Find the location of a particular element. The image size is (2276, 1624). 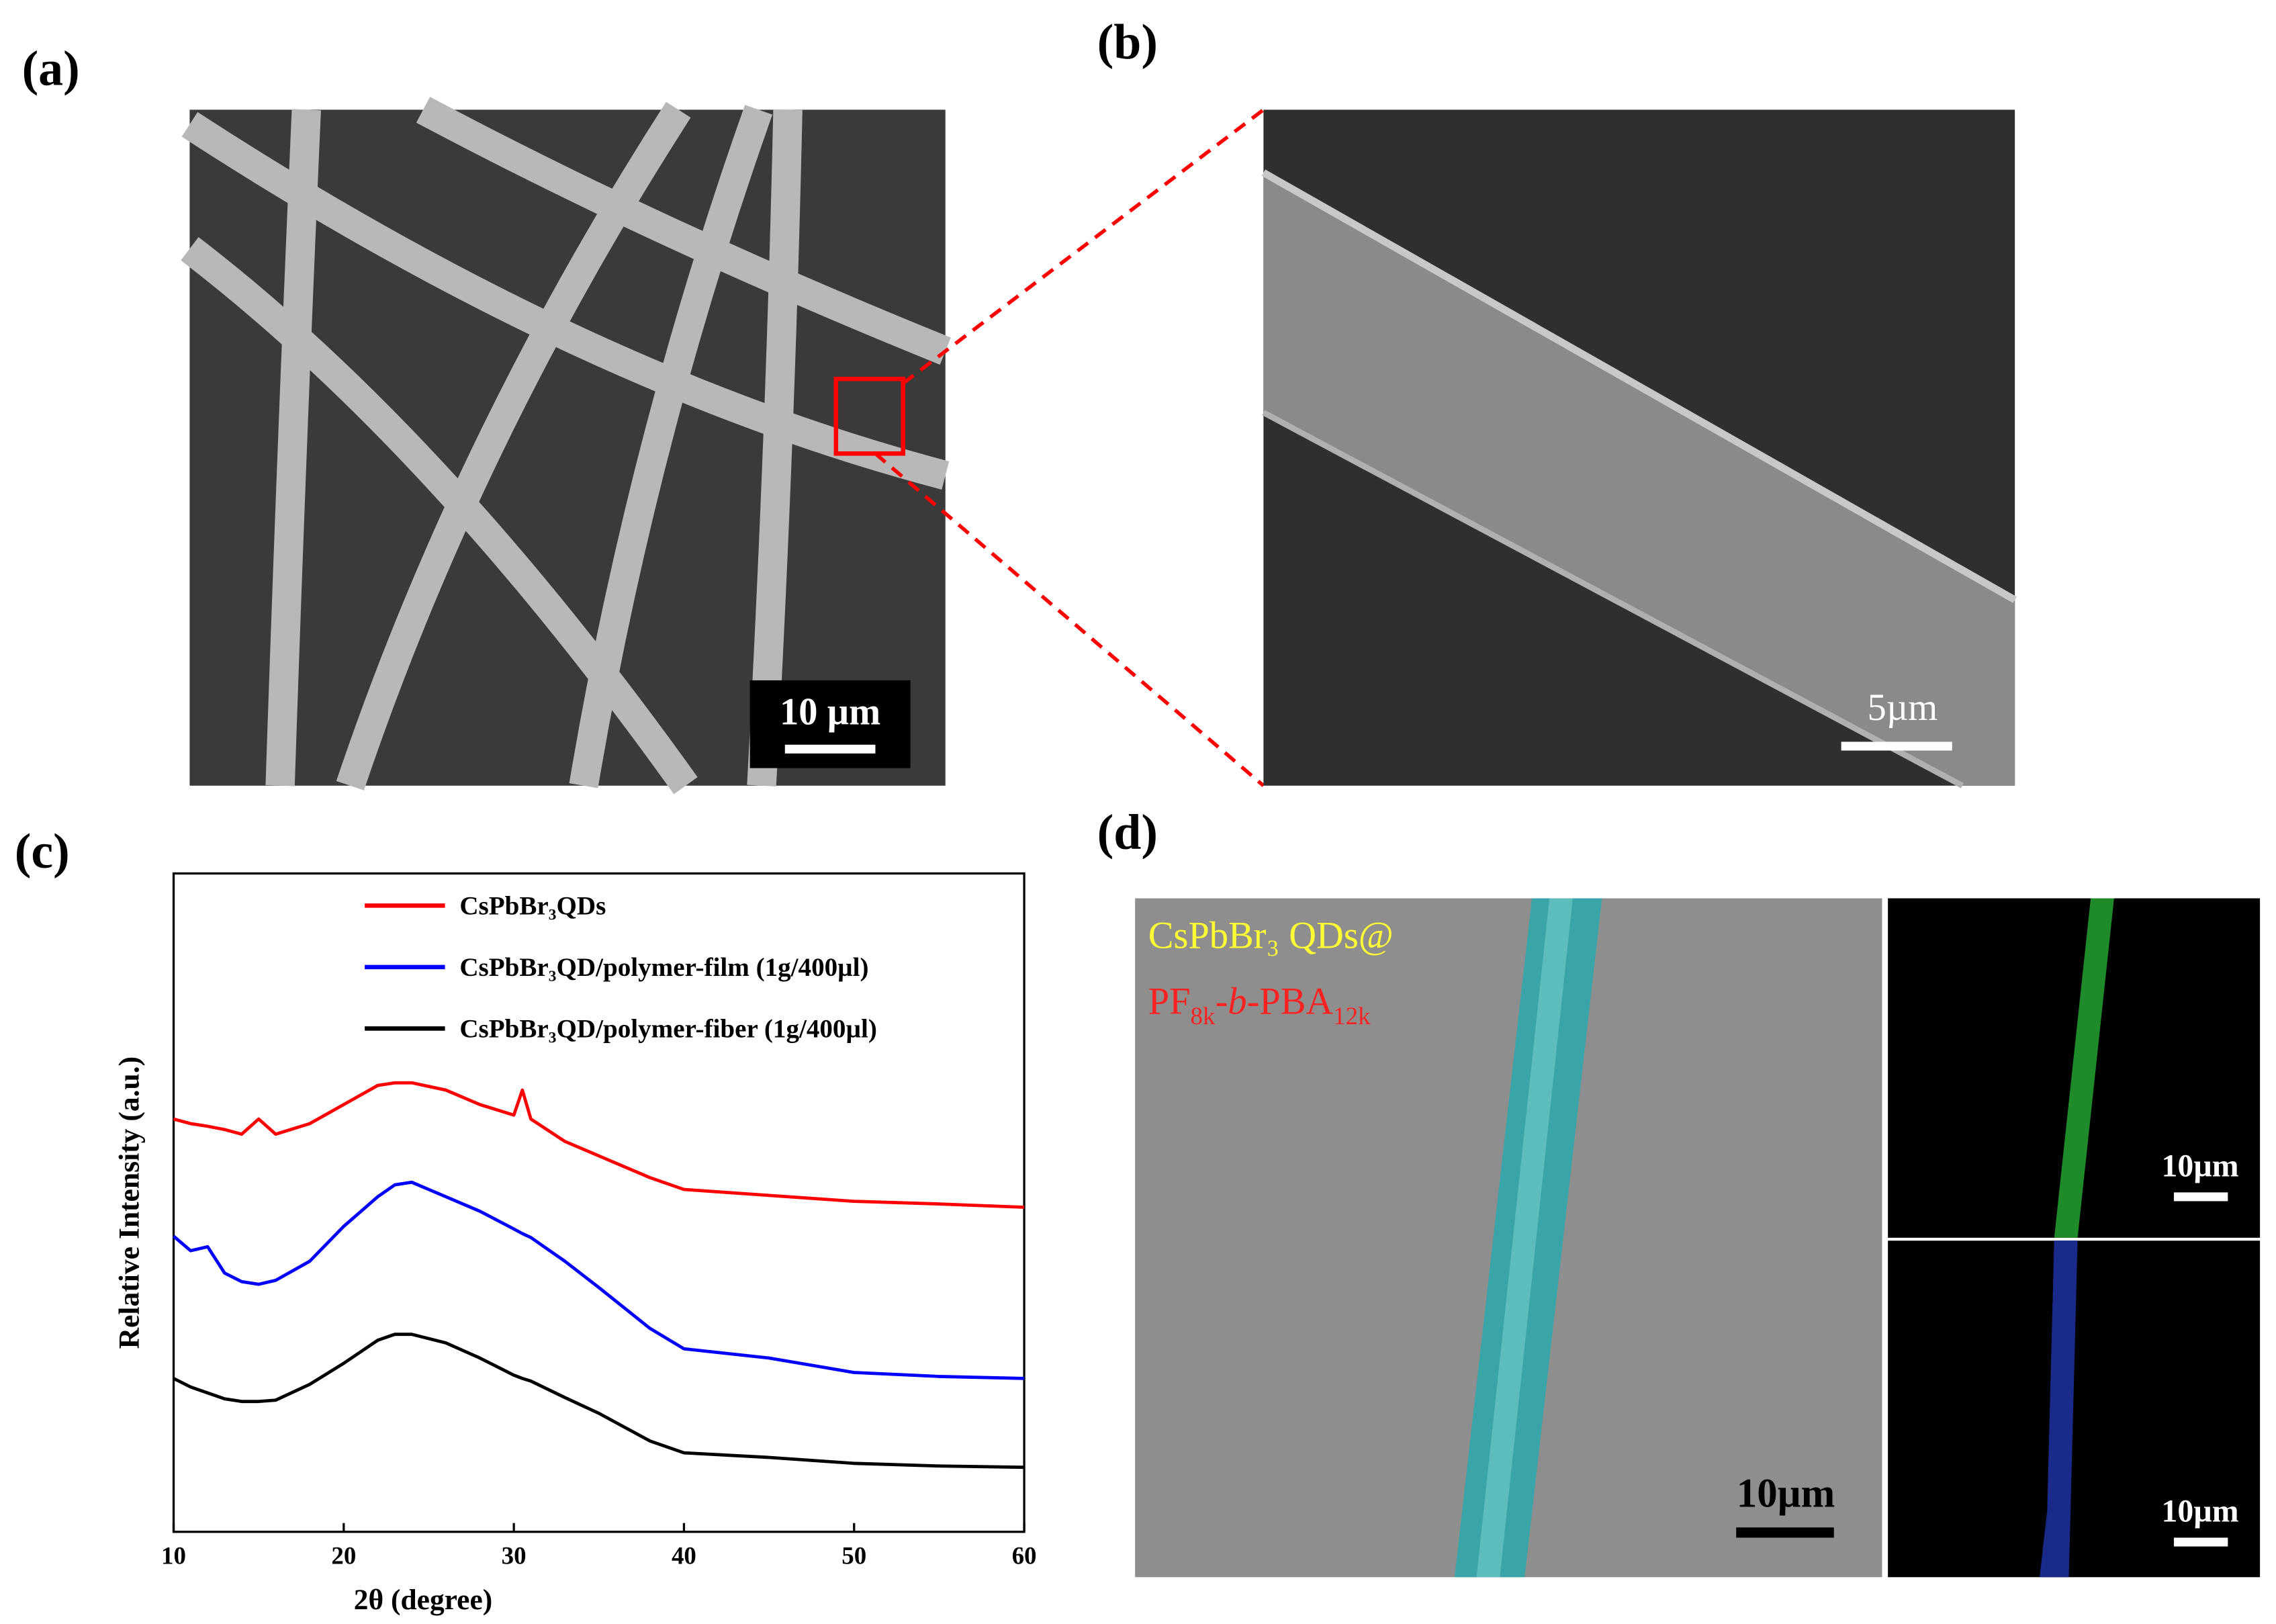

overlay-part: PF is located at coordinates (1169, 1002).